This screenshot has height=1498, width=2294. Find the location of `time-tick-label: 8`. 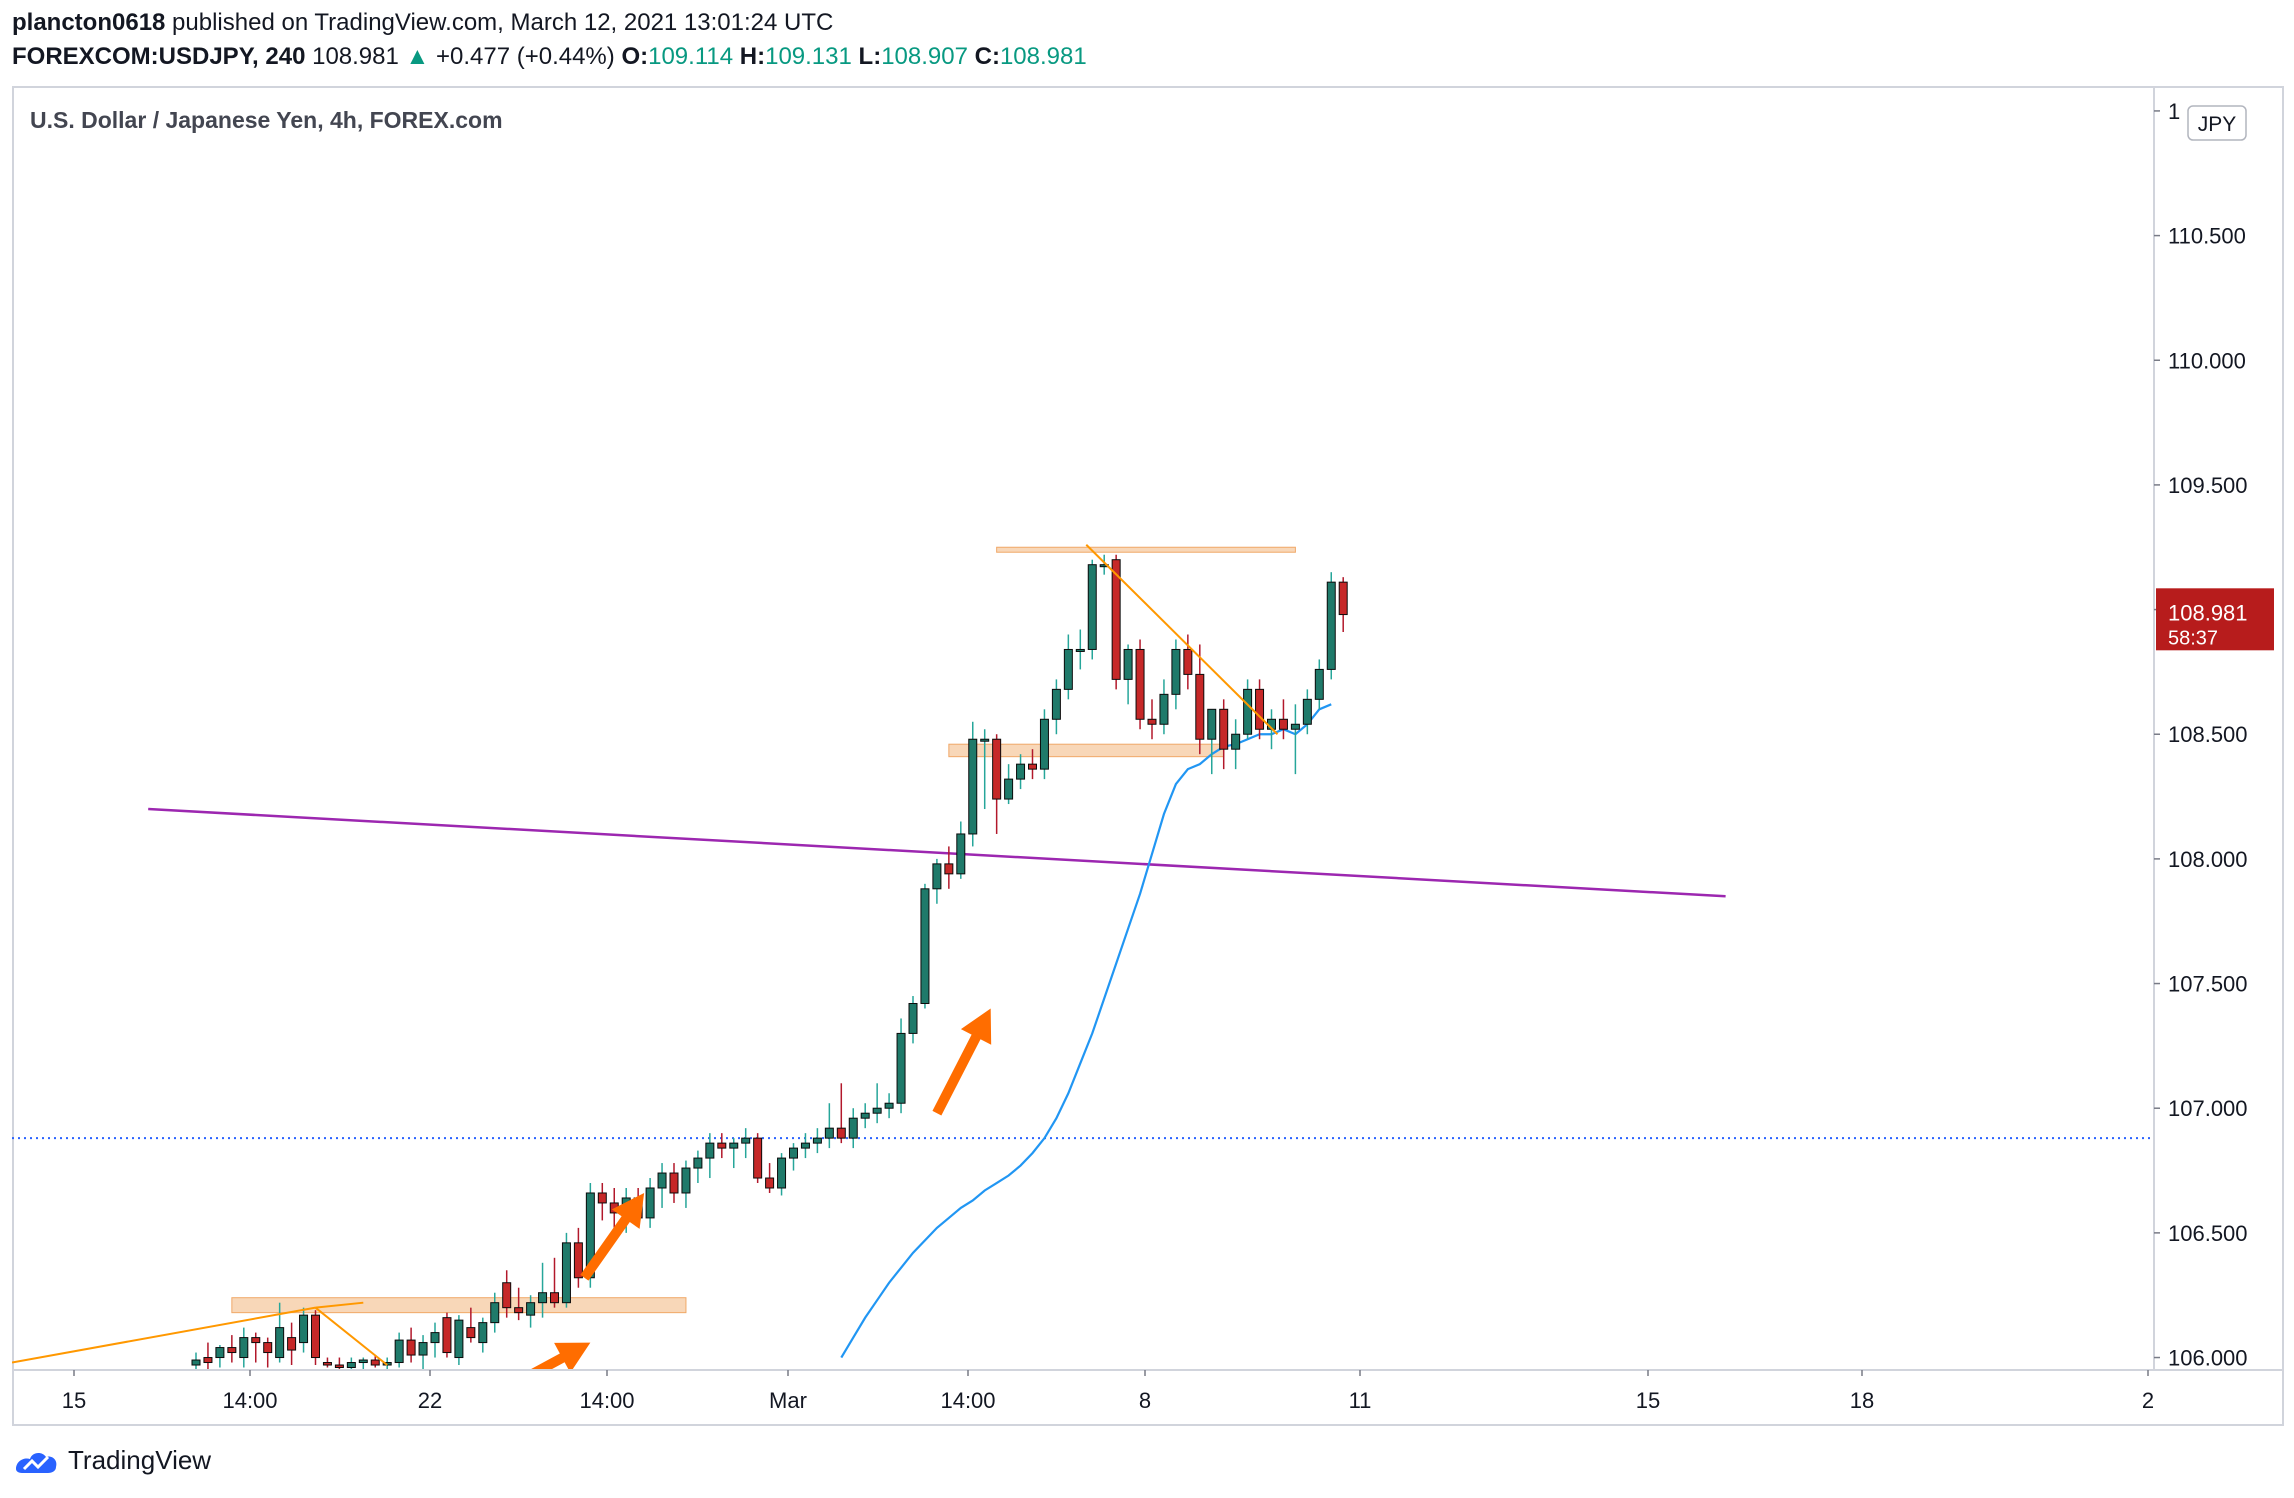

time-tick-label: 8 is located at coordinates (1145, 1400).